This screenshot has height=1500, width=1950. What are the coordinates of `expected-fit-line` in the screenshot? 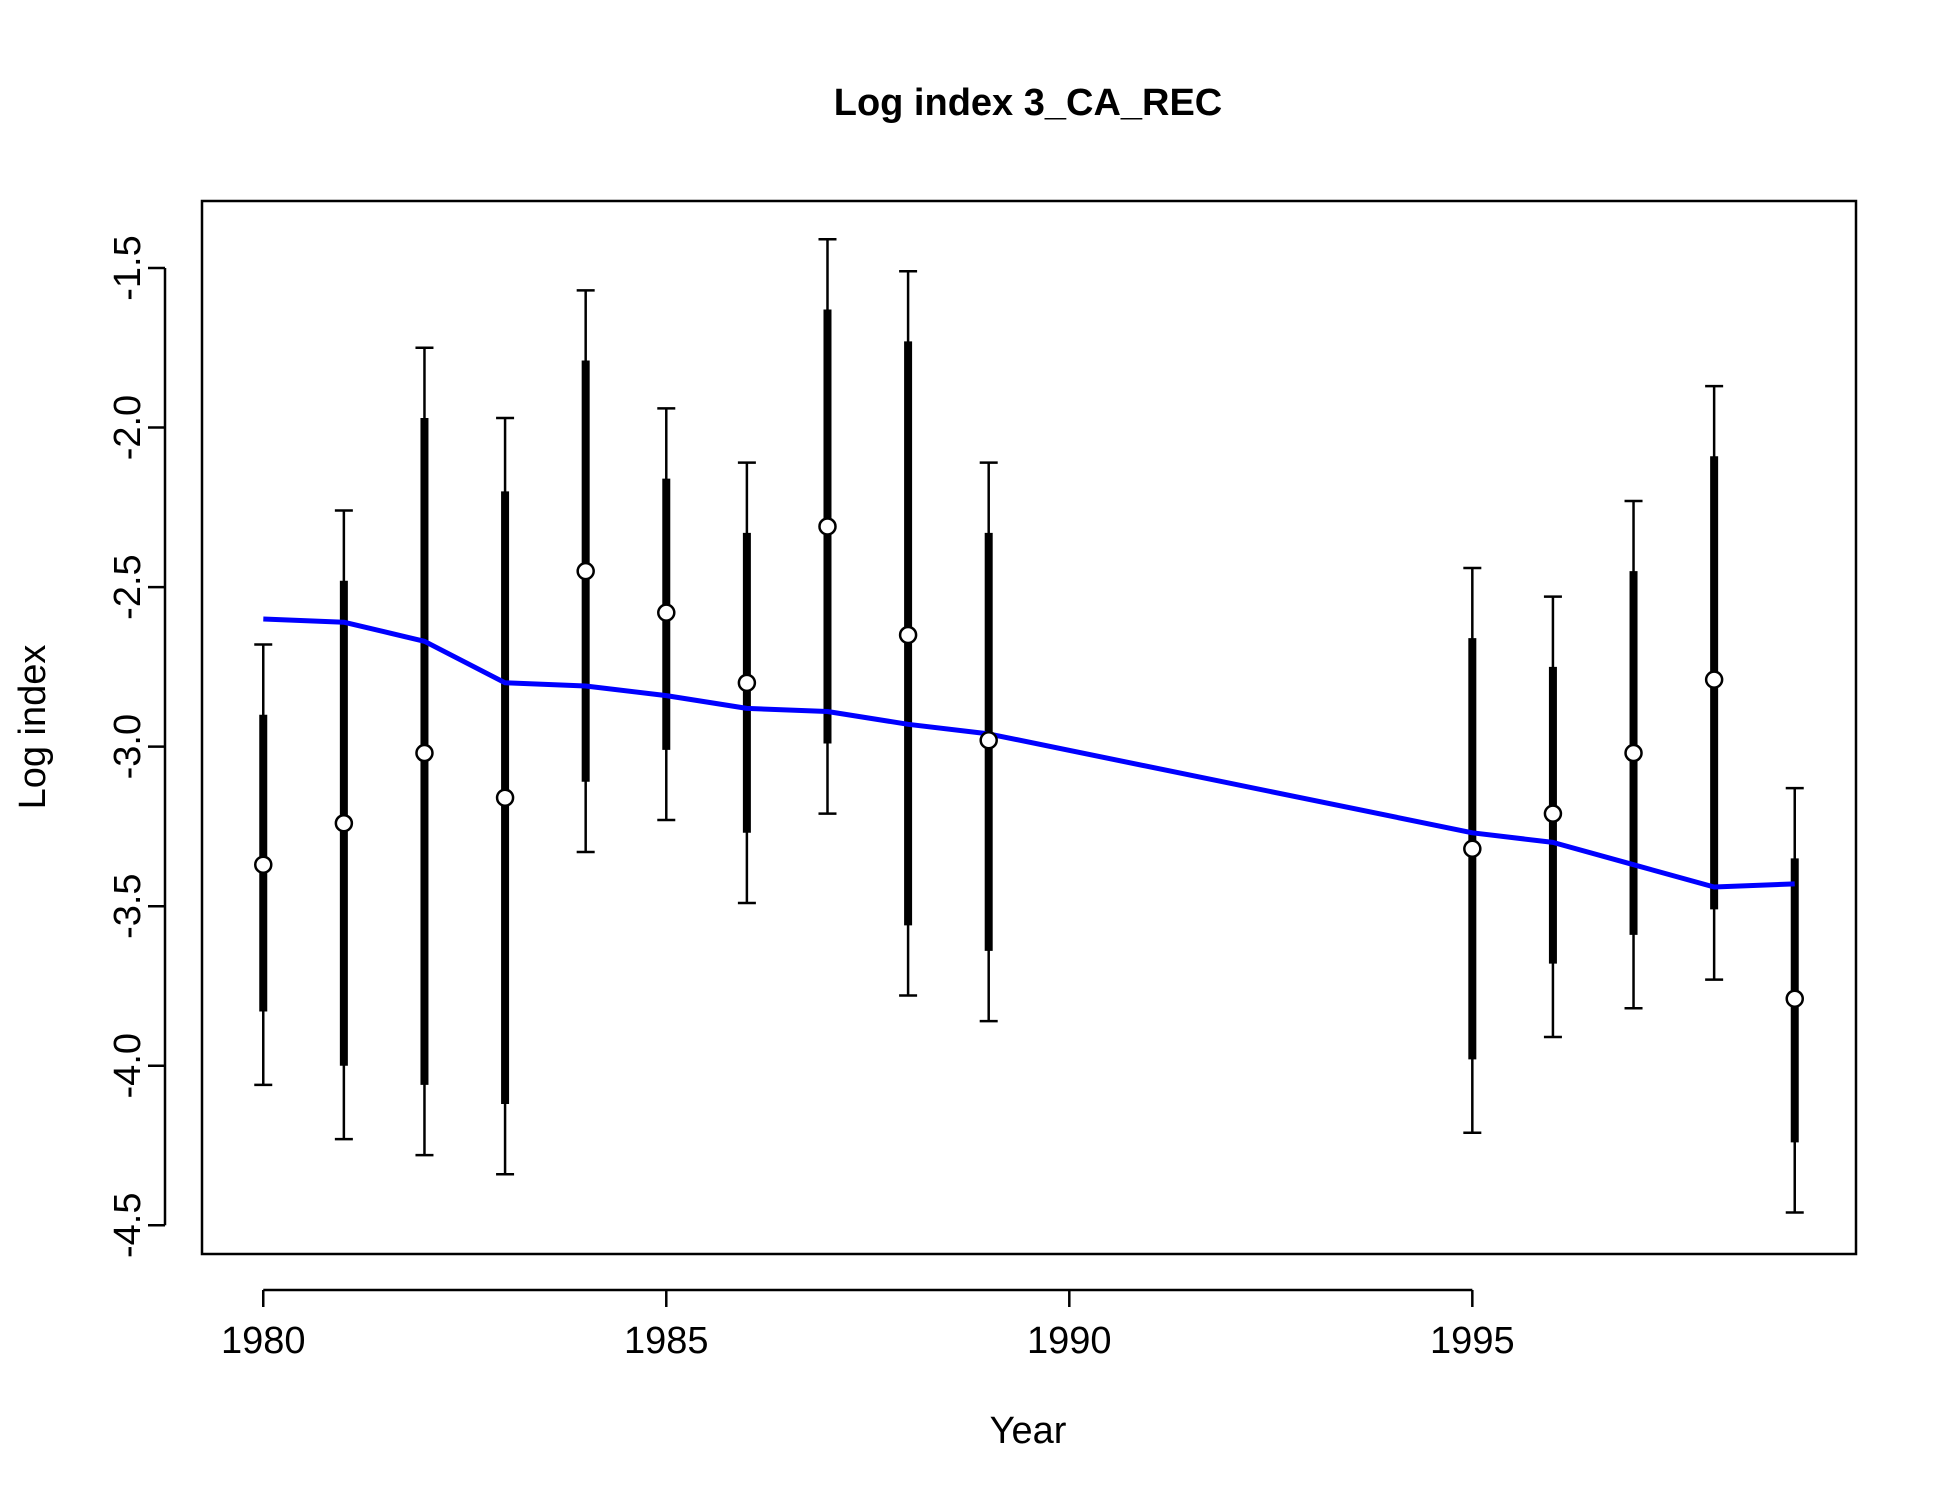 It's located at (1029, 753).